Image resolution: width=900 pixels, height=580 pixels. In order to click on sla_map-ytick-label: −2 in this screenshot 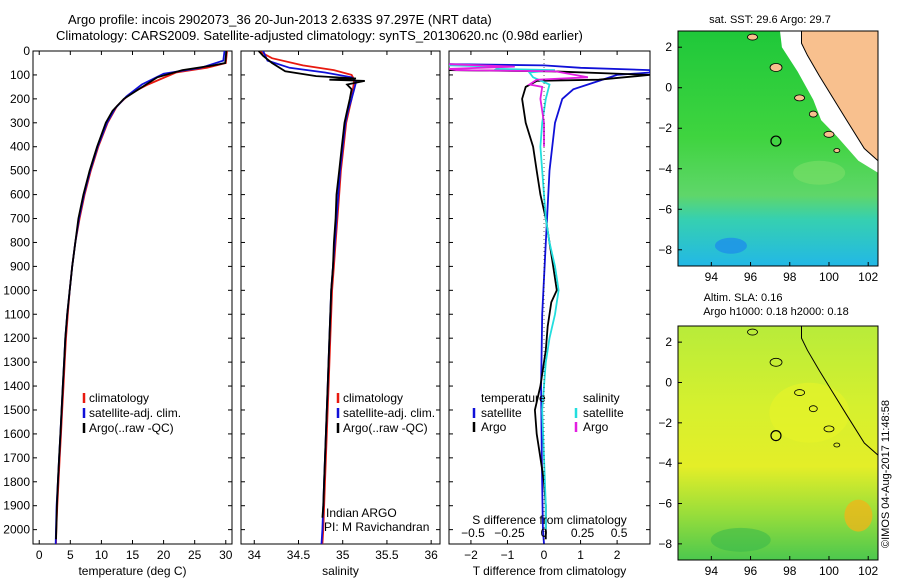, I will do `click(665, 423)`.